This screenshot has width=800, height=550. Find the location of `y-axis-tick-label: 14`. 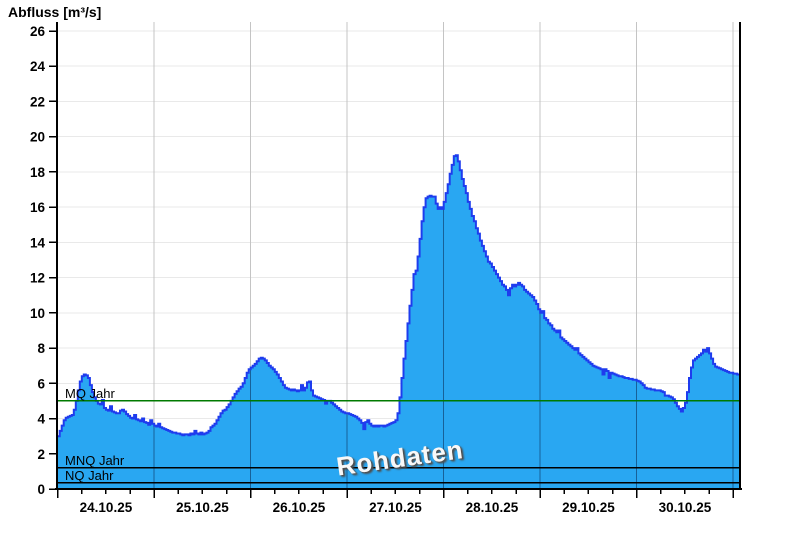

y-axis-tick-label: 14 is located at coordinates (38, 242).